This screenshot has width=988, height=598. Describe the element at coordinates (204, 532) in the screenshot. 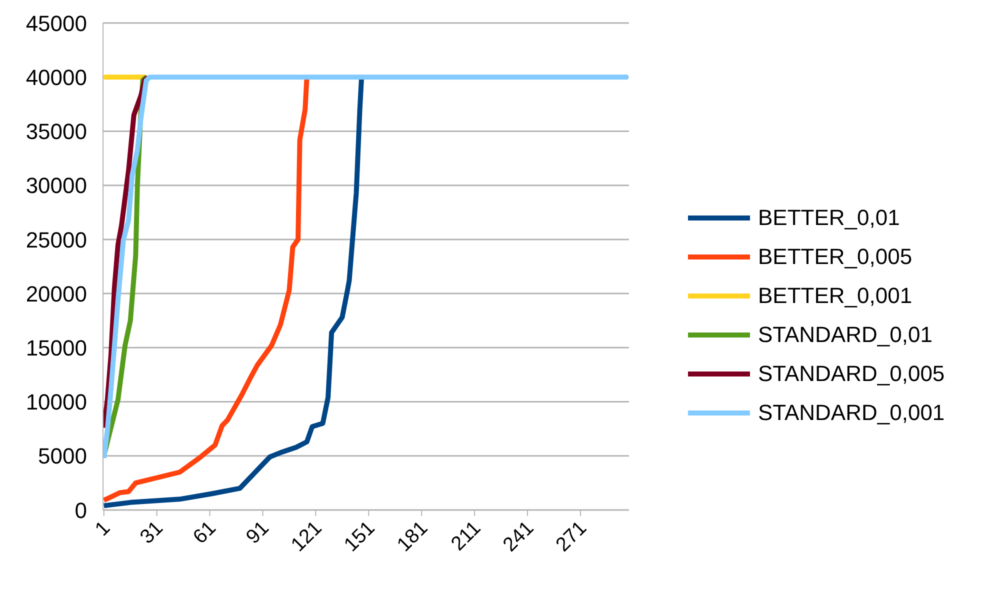

I see `x-tick-label: 61` at that location.